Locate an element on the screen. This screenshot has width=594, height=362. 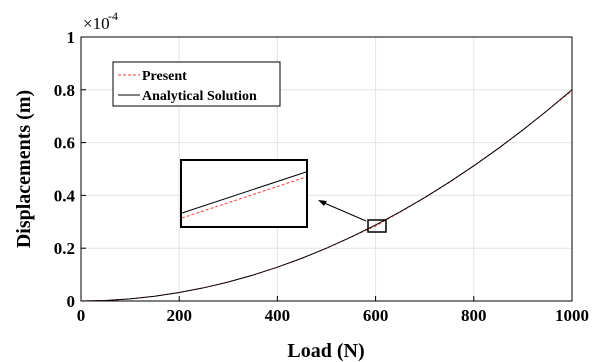
y-axis-title: Displacements (m) is located at coordinates (24, 169).